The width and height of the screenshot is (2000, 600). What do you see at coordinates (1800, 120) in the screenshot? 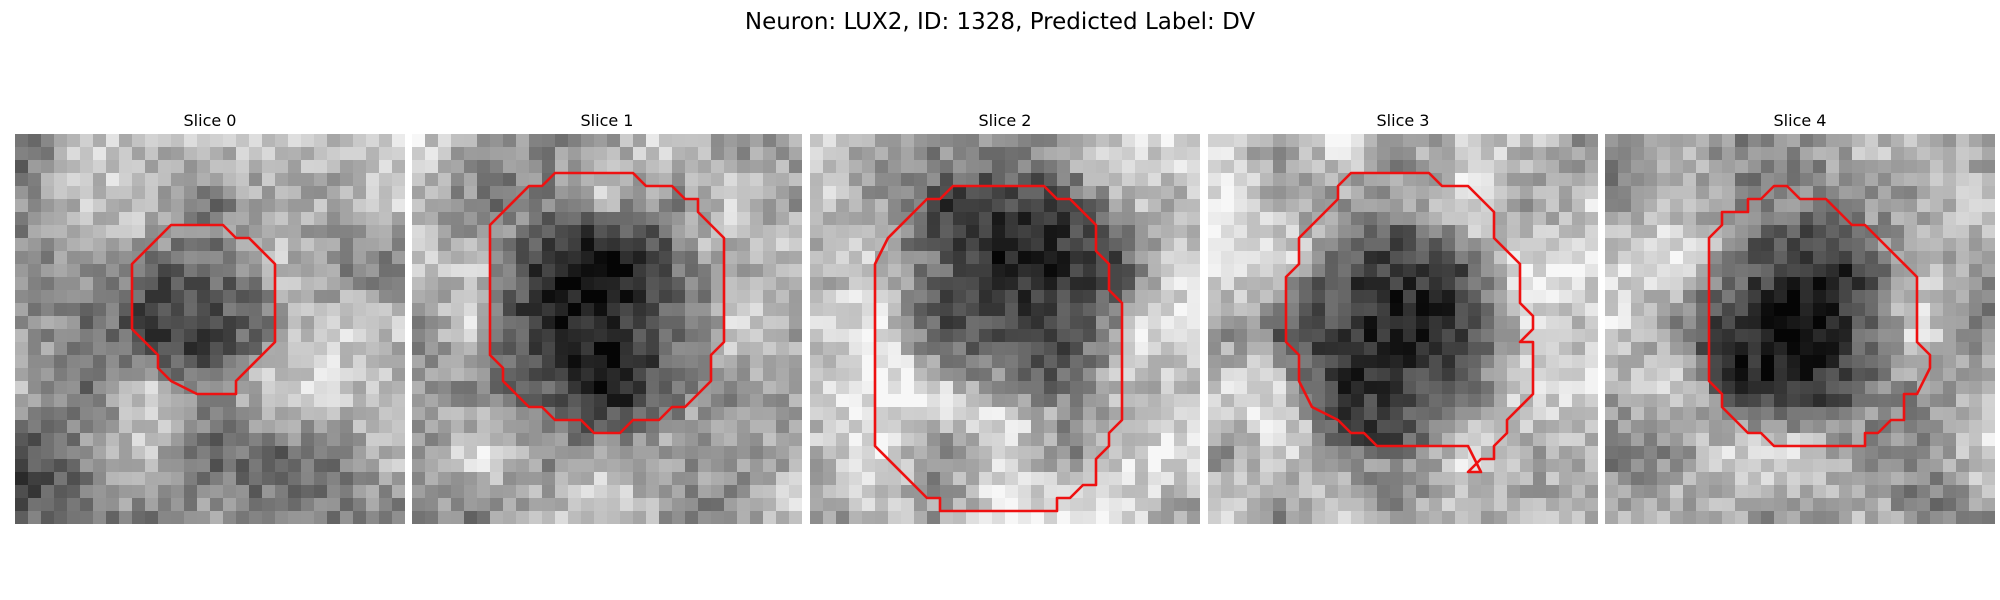
I see `slice-title-4: Slice 4` at bounding box center [1800, 120].